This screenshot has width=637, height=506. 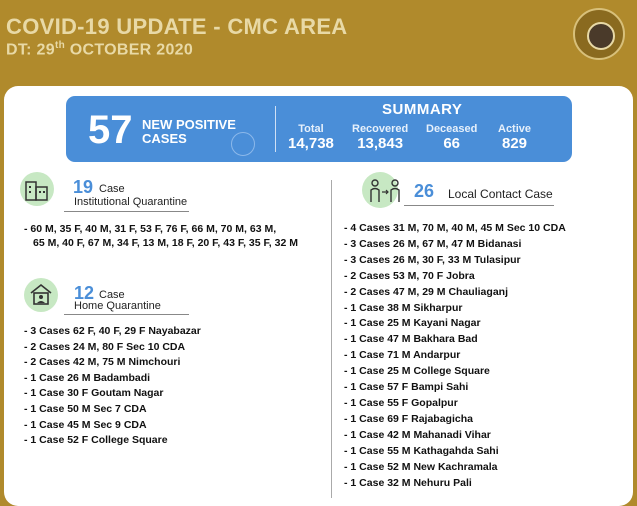 What do you see at coordinates (243, 144) in the screenshot?
I see `virus-icon` at bounding box center [243, 144].